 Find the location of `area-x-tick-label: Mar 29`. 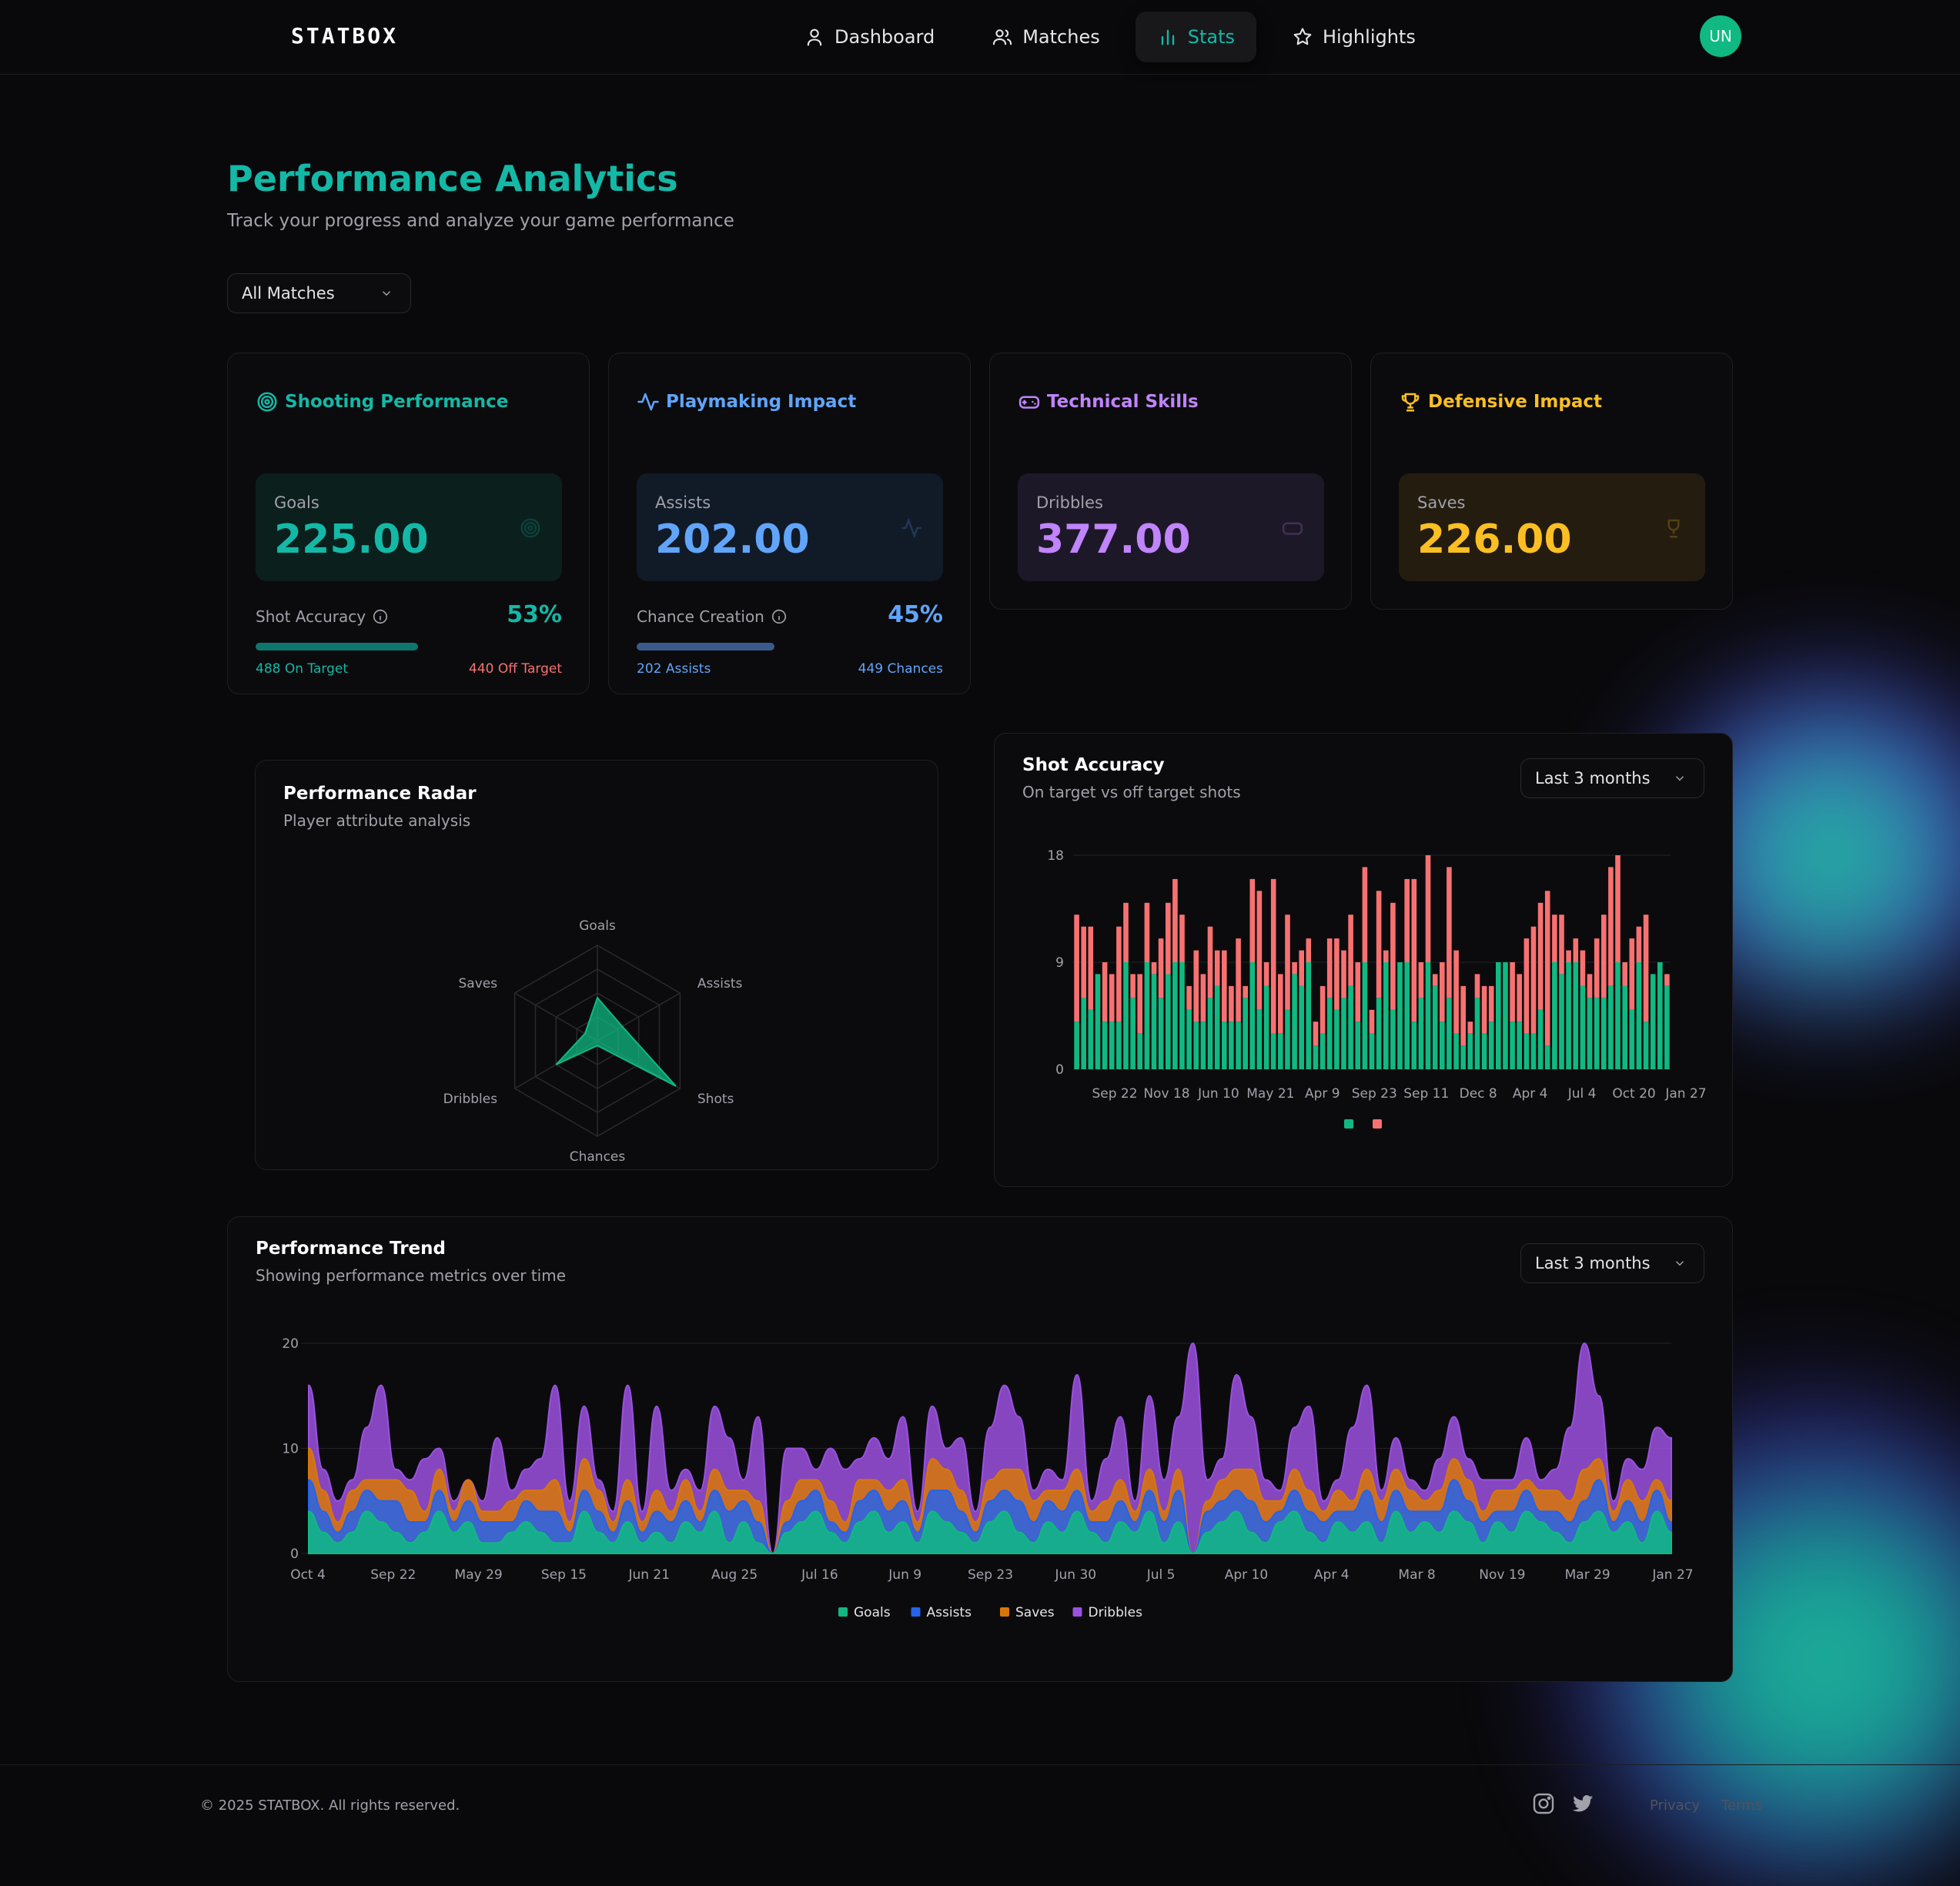

area-x-tick-label: Mar 29 is located at coordinates (1588, 1575).